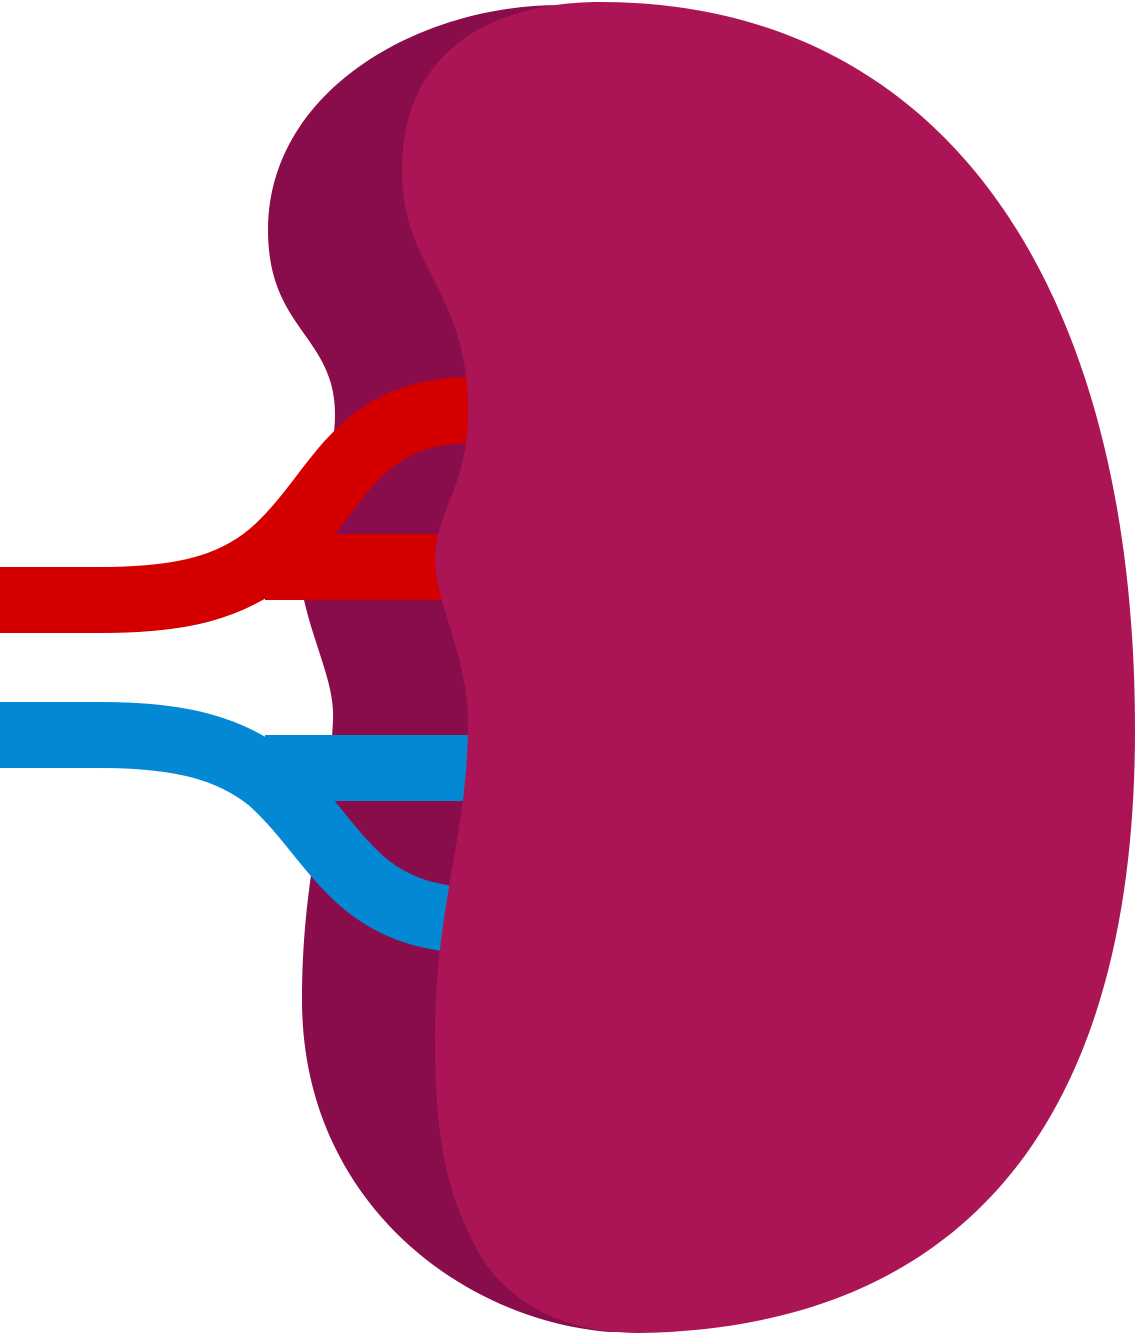  I want to click on renal-vein, so click(235, 826).